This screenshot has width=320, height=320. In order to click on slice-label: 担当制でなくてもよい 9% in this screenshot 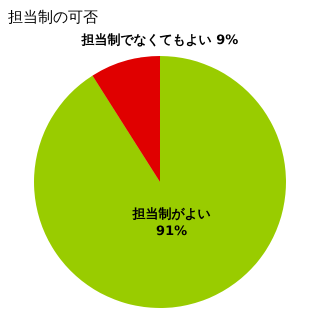, I will do `click(159, 40)`.